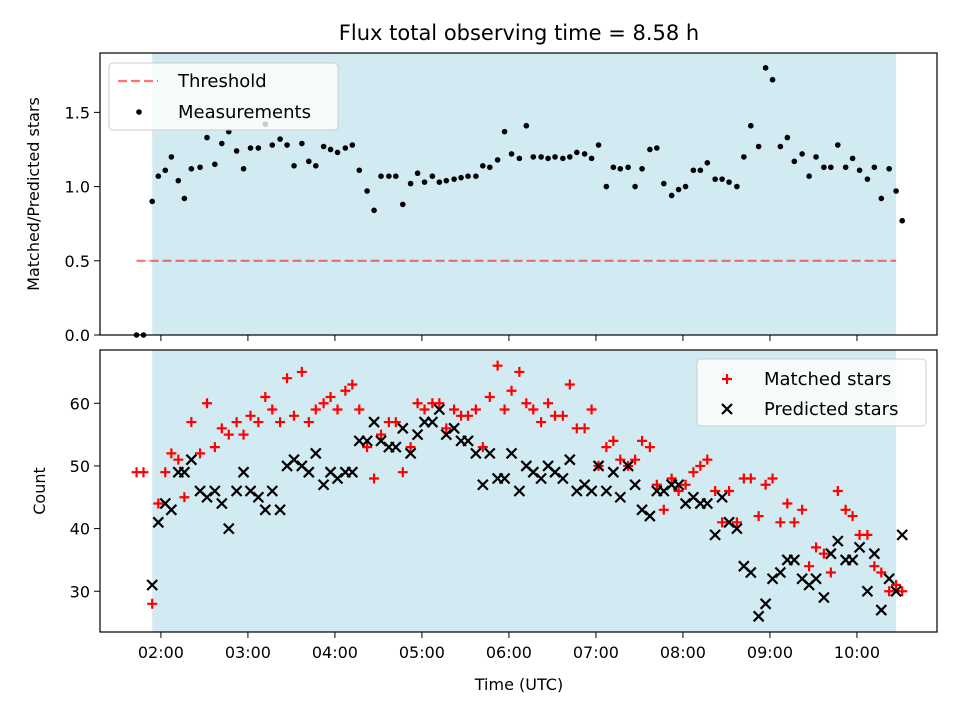 Image resolution: width=960 pixels, height=720 pixels. What do you see at coordinates (248, 652) in the screenshot?
I see `x-tick-label: 03:00` at bounding box center [248, 652].